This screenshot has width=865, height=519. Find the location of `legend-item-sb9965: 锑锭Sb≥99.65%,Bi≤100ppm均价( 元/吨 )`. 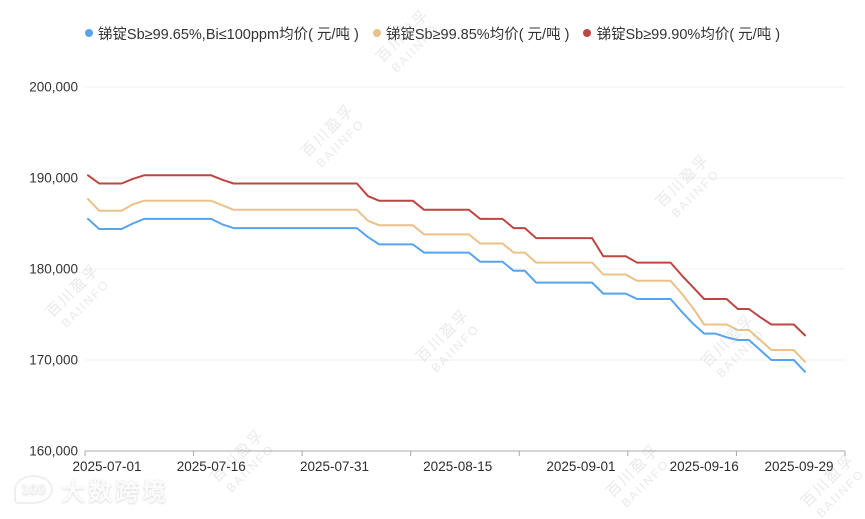

legend-item-sb9965: 锑锭Sb≥99.65%,Bi≤100ppm均价( 元/吨 ) is located at coordinates (221, 33).